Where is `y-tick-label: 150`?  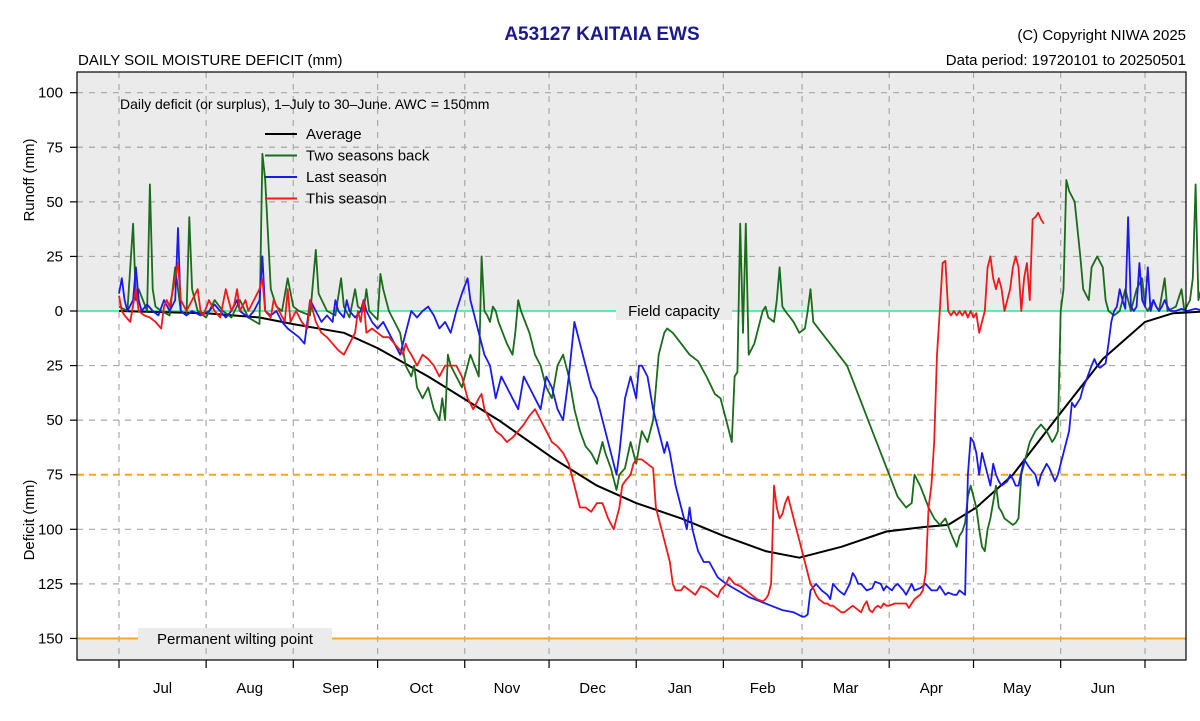 y-tick-label: 150 is located at coordinates (50, 638).